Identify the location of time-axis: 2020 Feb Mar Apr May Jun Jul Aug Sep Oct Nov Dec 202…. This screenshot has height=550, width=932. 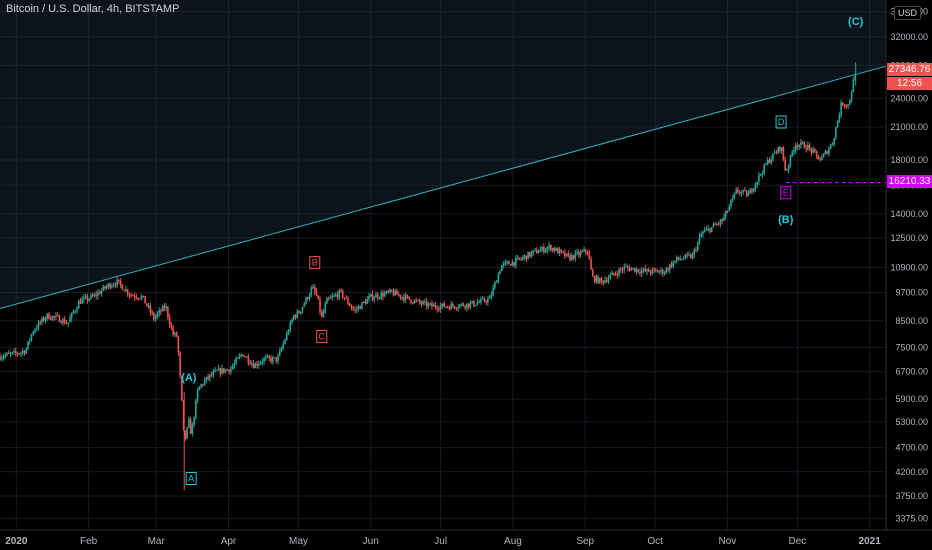
(466, 539).